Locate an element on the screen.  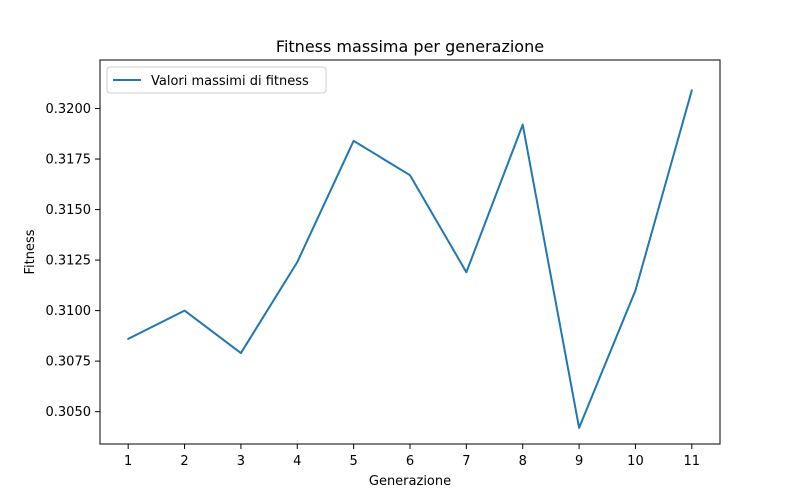
x-axis-ticks: 1 2 3 4 5 6 7 8 9 10 11 is located at coordinates (412, 456).